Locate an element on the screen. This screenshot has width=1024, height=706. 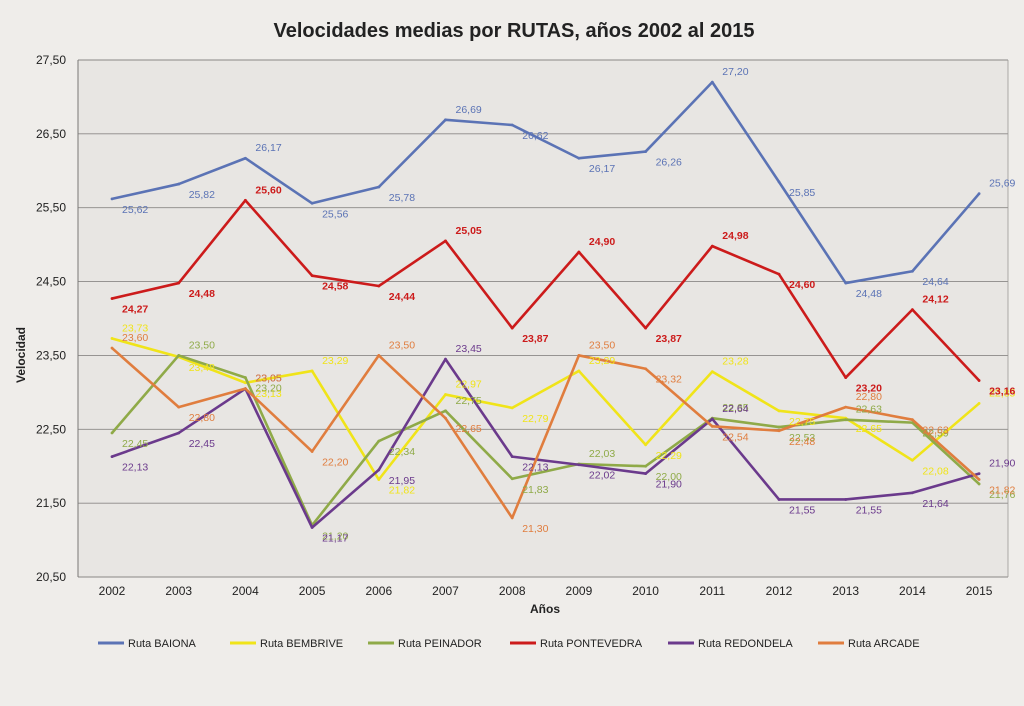
data-label: 26,69 is located at coordinates (469, 110).